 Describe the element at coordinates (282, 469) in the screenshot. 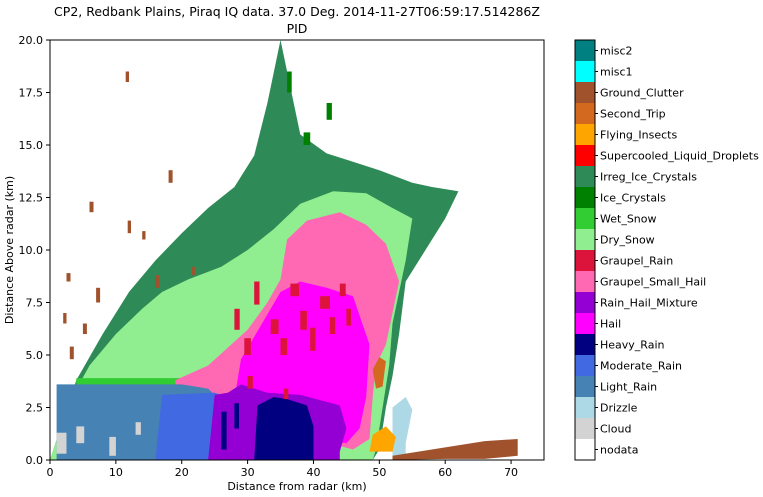

I see `x-axis: 0 10 20 30 40 50 60 70` at that location.